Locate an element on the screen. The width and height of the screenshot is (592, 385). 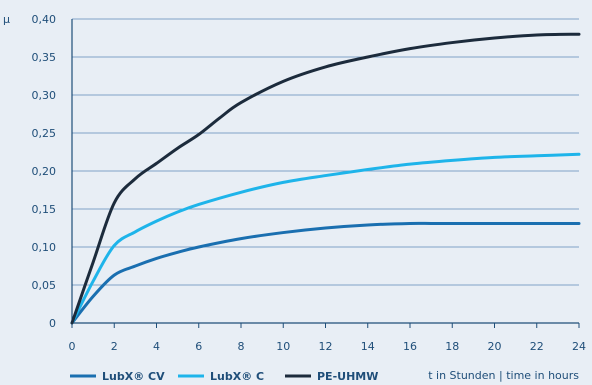
y-tick-label: 0,40 is located at coordinates (44, 19).